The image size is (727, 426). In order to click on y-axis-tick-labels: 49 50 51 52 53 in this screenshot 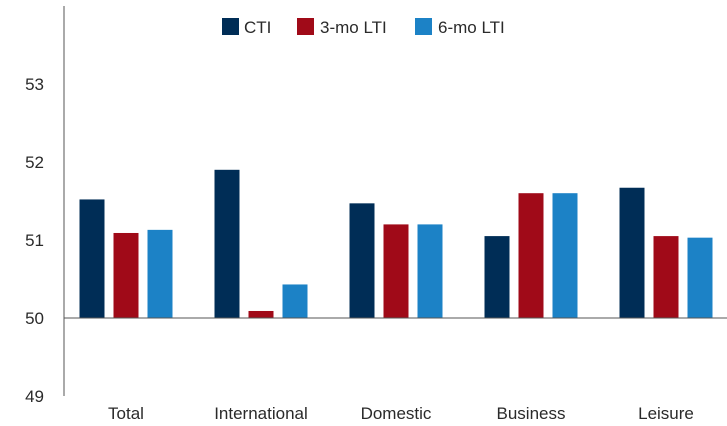, I will do `click(34, 240)`.